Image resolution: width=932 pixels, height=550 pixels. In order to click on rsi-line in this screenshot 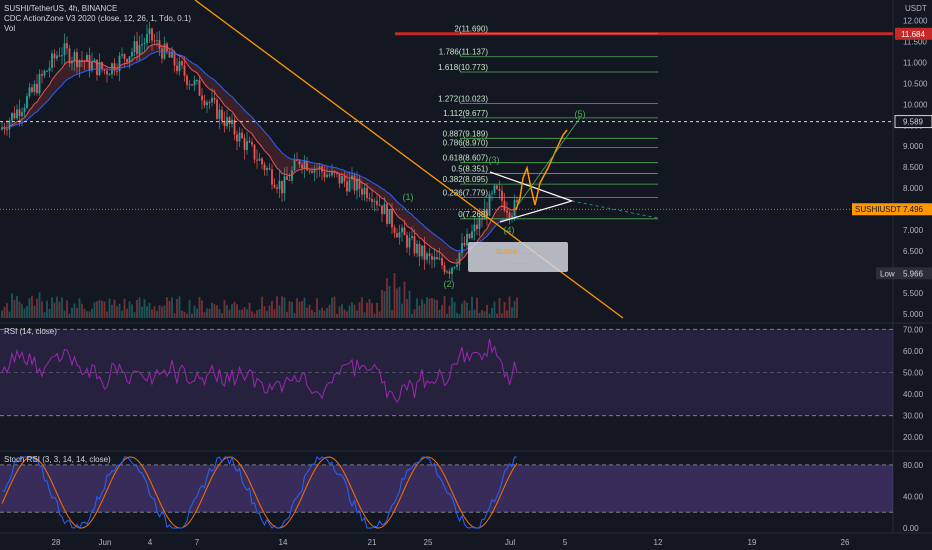, I will do `click(259, 371)`.